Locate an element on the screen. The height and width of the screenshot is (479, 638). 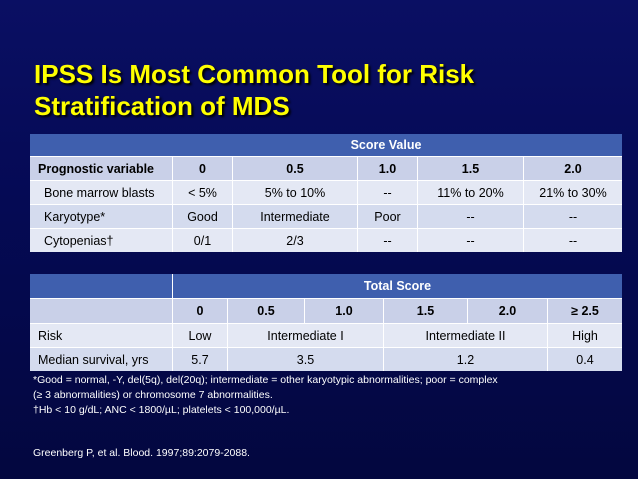
score-header-row: 0 0.5 1.0 1.5 2.0 ≥ 2.5 is located at coordinates (326, 311).